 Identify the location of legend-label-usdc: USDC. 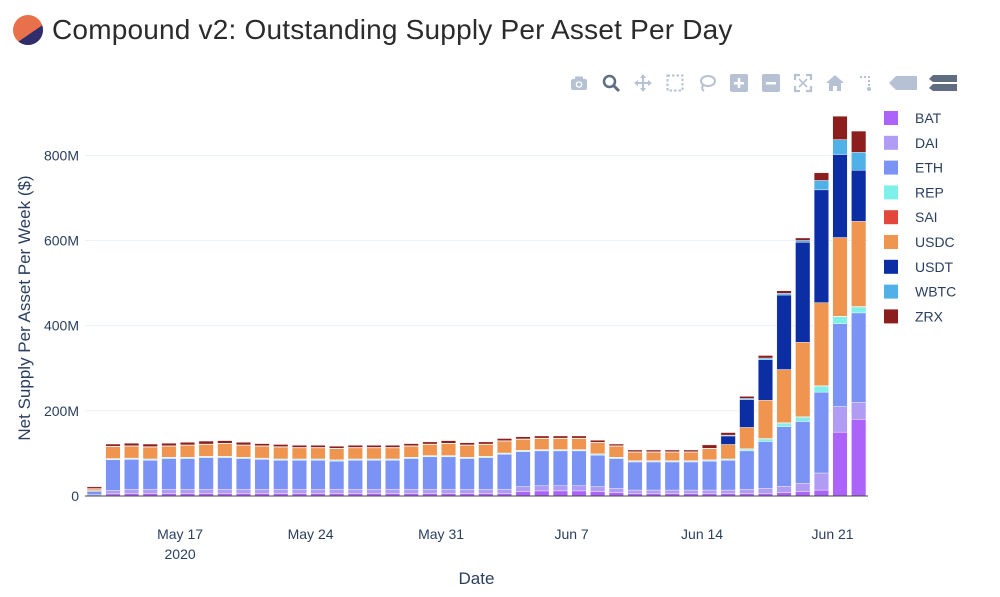
(935, 242).